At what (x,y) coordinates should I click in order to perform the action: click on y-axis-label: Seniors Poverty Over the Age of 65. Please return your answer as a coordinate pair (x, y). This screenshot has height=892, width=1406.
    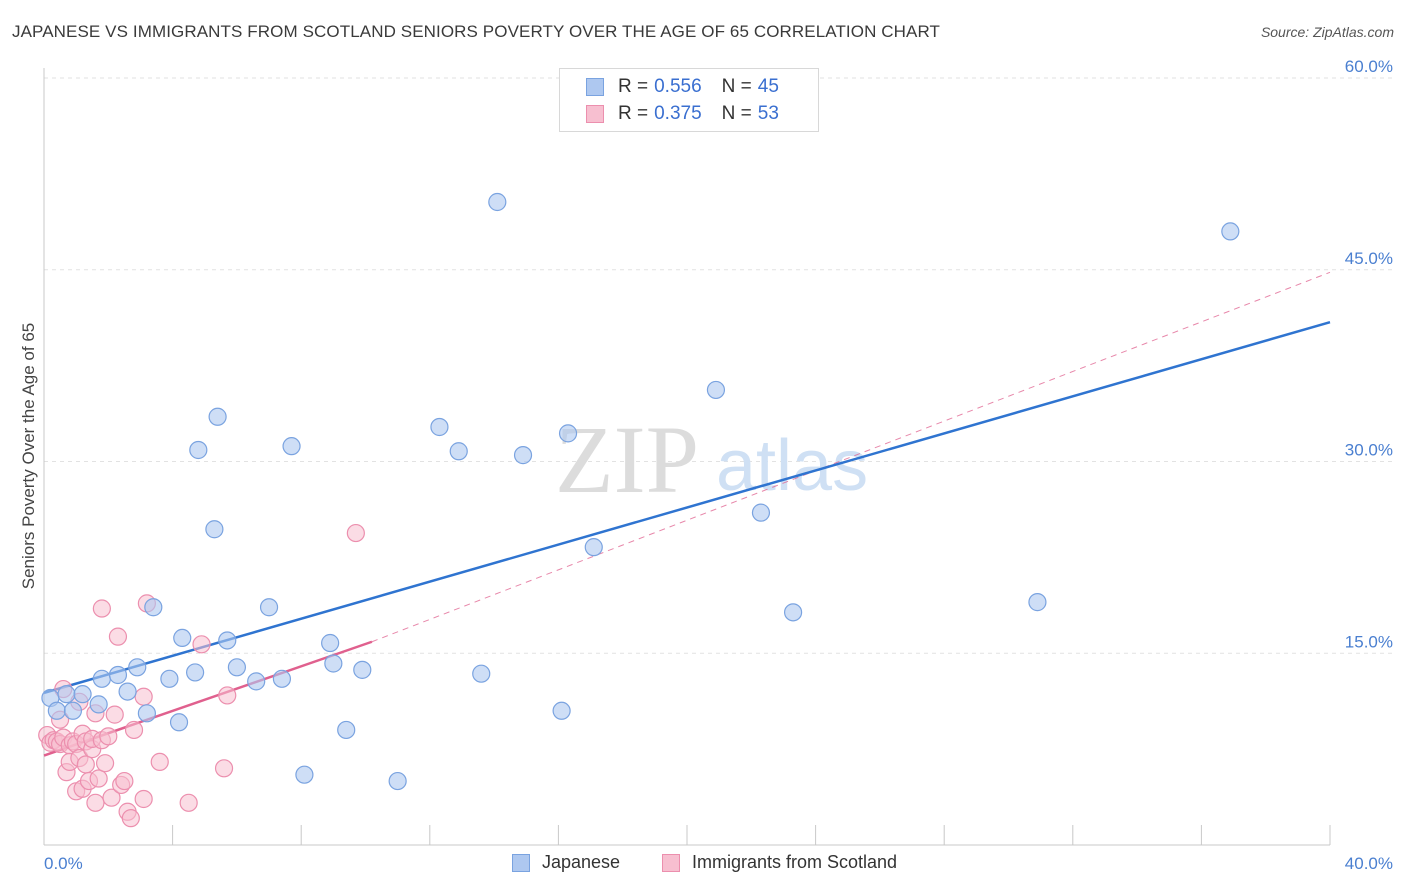
    Looking at the image, I should click on (28, 456).